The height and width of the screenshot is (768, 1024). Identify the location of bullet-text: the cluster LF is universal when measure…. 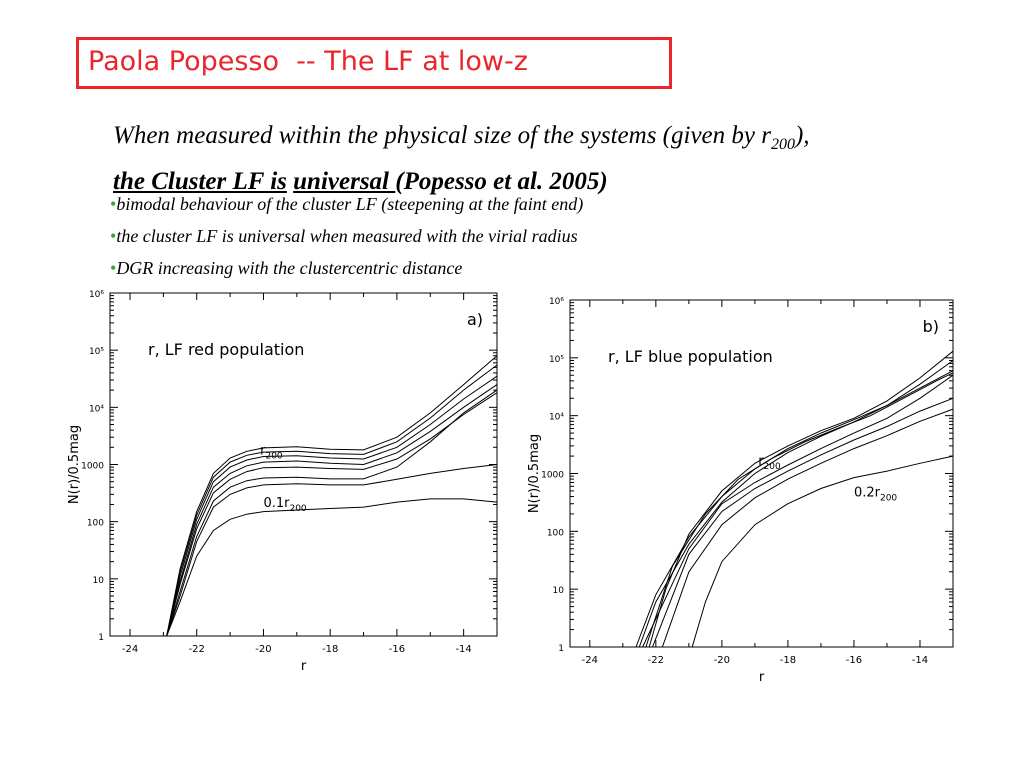
(347, 236).